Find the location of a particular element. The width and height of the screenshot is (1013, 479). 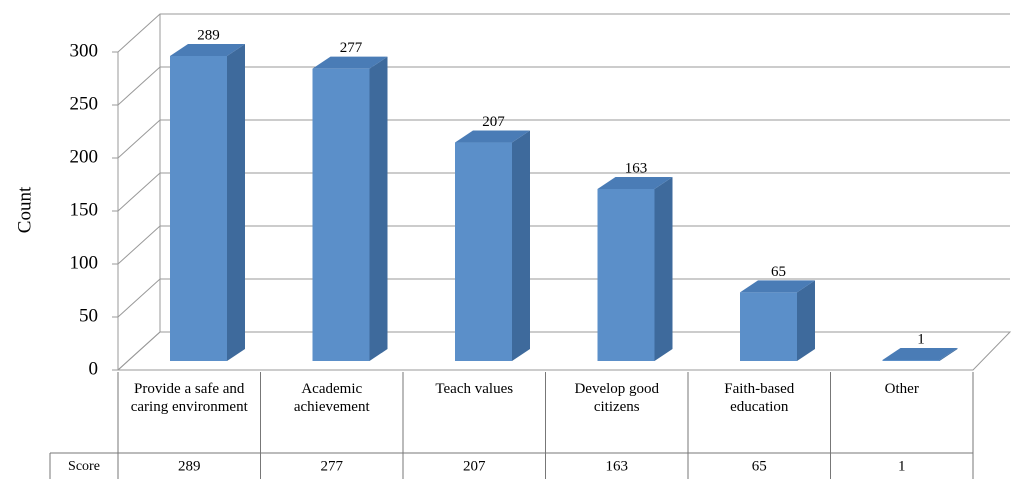

y-tick-label: 50 is located at coordinates (88, 315).